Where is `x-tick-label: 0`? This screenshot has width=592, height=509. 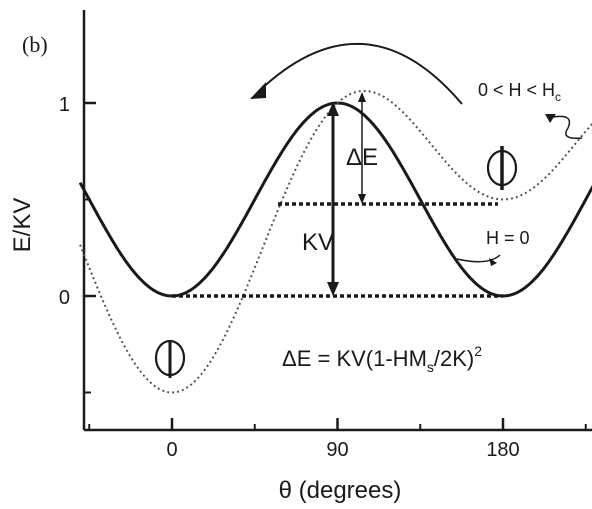
x-tick-label: 0 is located at coordinates (171, 450).